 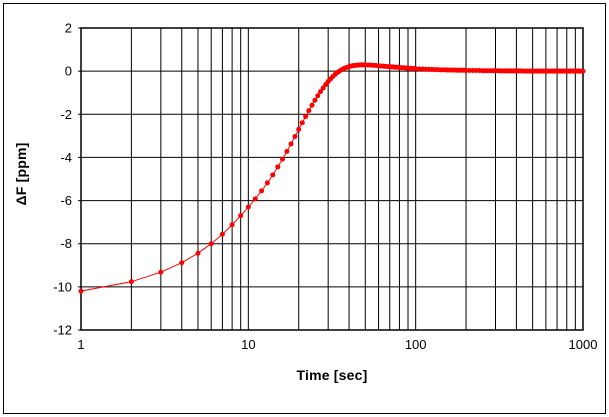 What do you see at coordinates (68, 28) in the screenshot?
I see `y-tick-label: 2` at bounding box center [68, 28].